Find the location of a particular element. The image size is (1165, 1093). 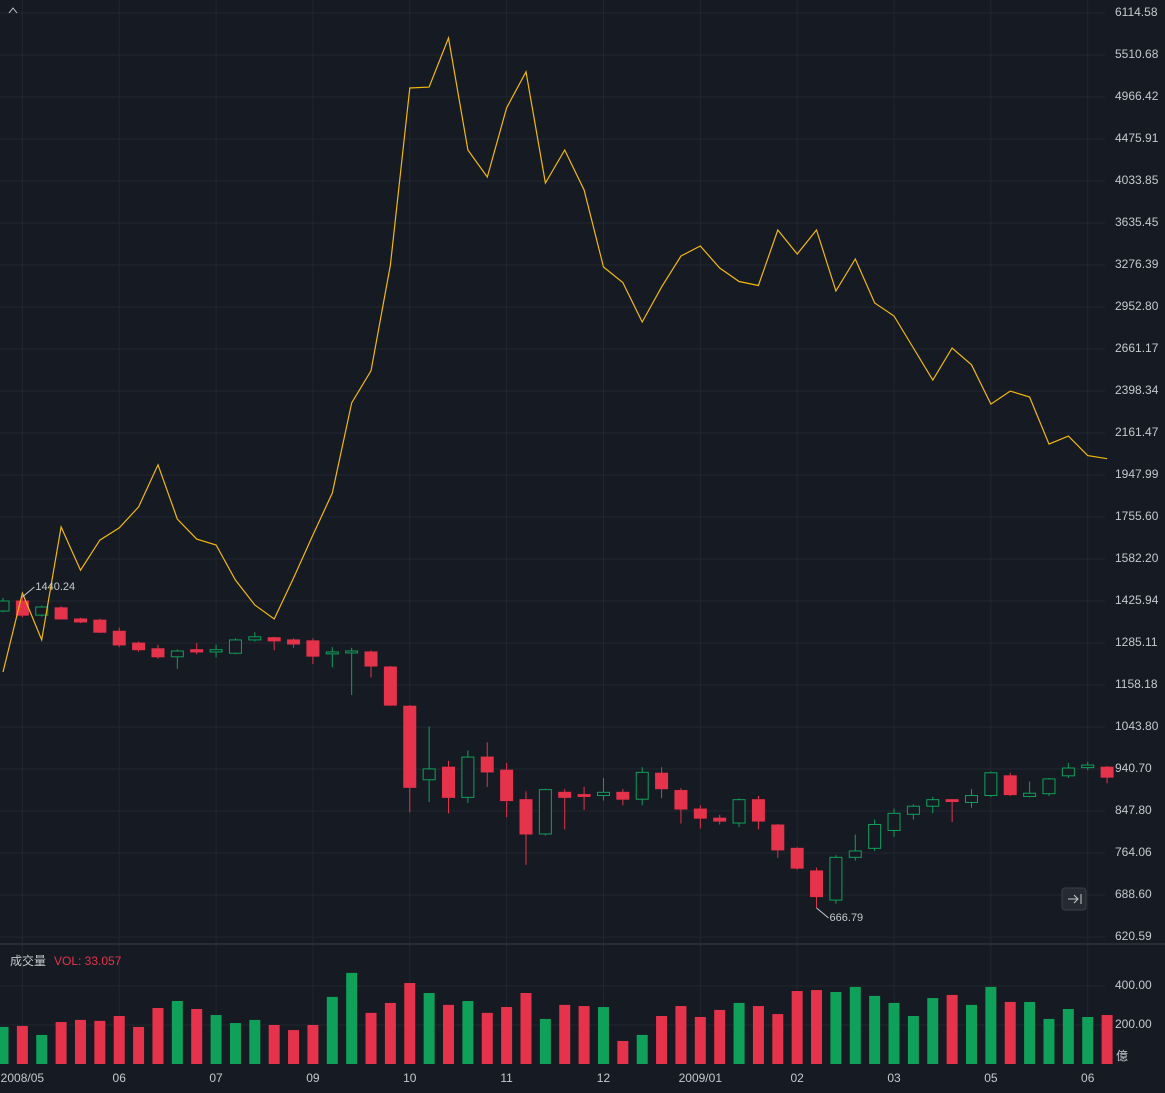

x-tick-label: 09 is located at coordinates (313, 1078).